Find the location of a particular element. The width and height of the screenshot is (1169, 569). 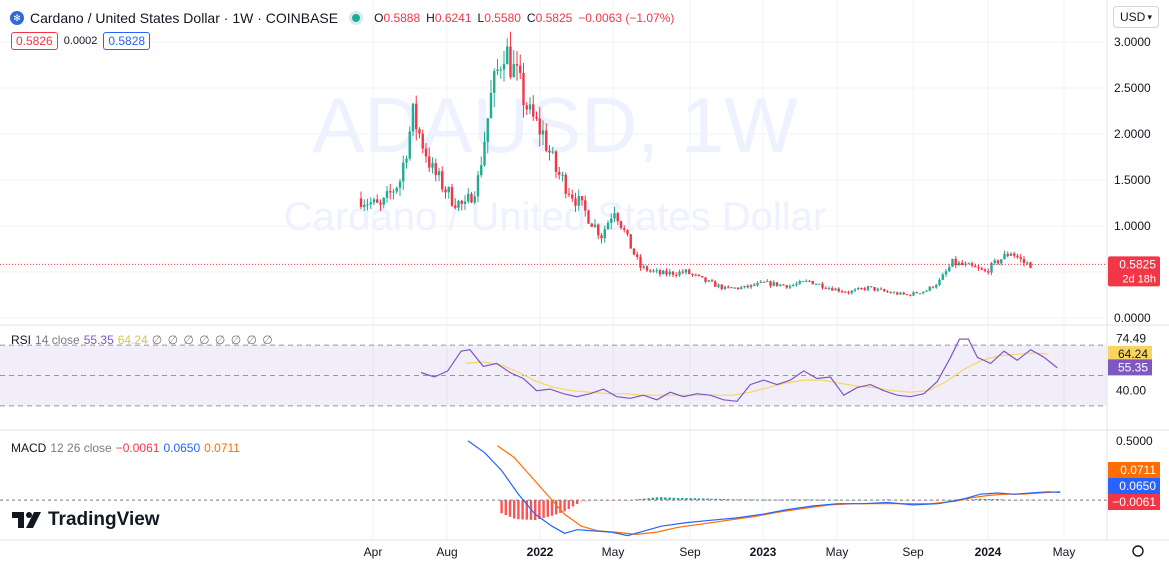

macd-histogram-tag is located at coordinates (1134, 502).